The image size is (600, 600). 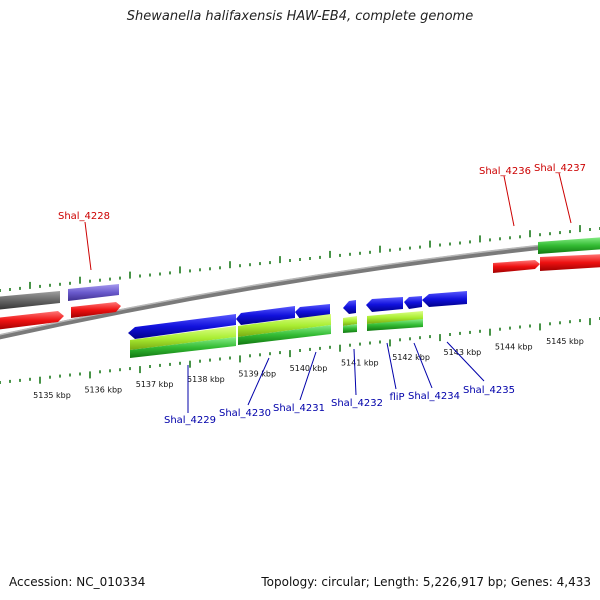 What do you see at coordinates (258, 381) in the screenshot?
I see `leader-shal4230` at bounding box center [258, 381].